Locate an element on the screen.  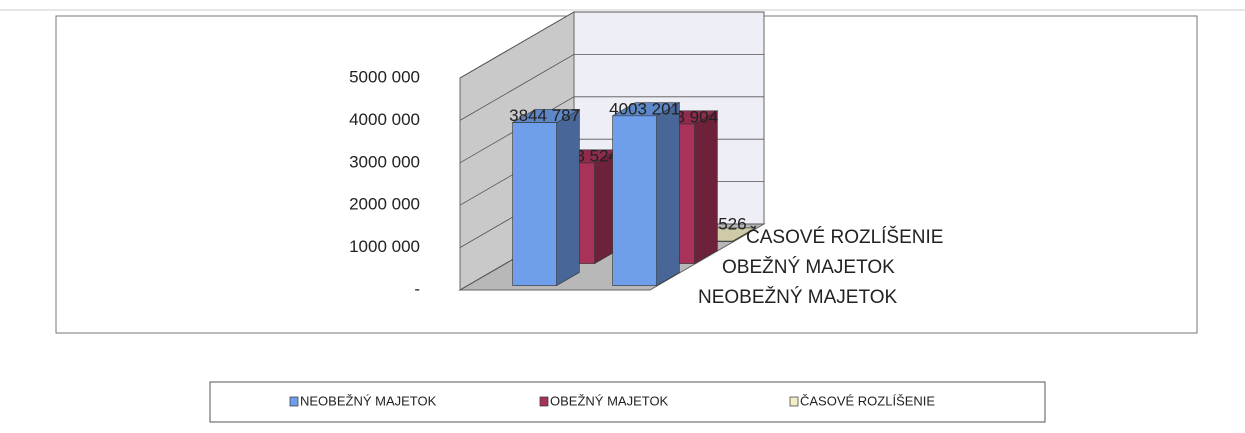
y-tick-label: 3000 000 is located at coordinates (384, 161).